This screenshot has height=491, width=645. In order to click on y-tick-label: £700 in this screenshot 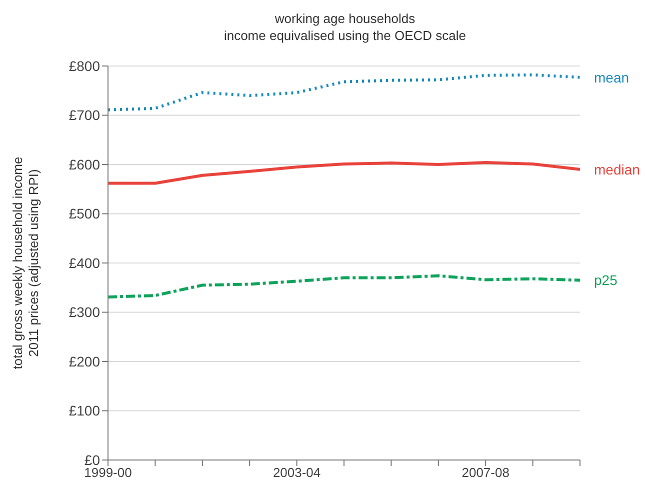, I will do `click(84, 115)`.